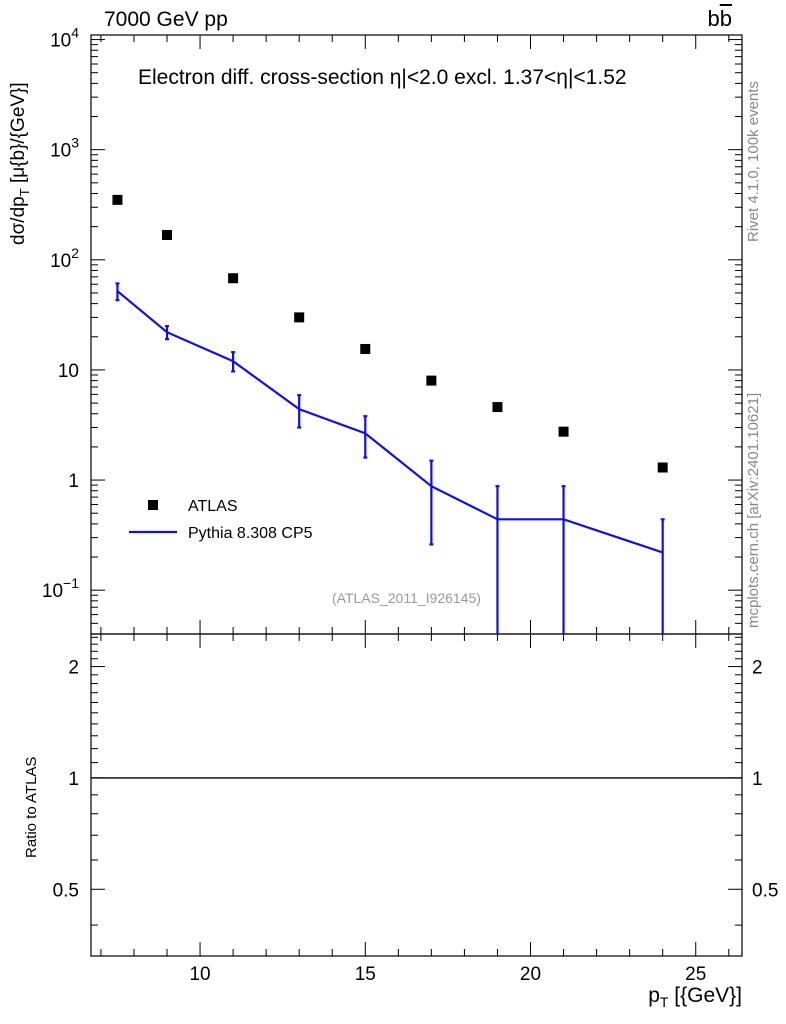  What do you see at coordinates (365, 974) in the screenshot?
I see `x-tick-label: 15` at bounding box center [365, 974].